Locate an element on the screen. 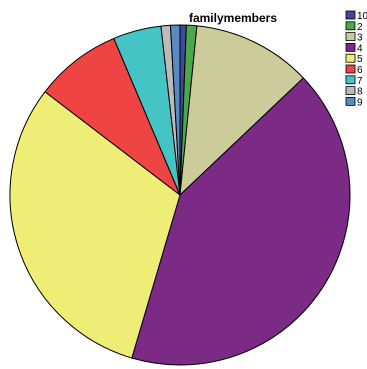  chart-title: familymembers is located at coordinates (233, 18).